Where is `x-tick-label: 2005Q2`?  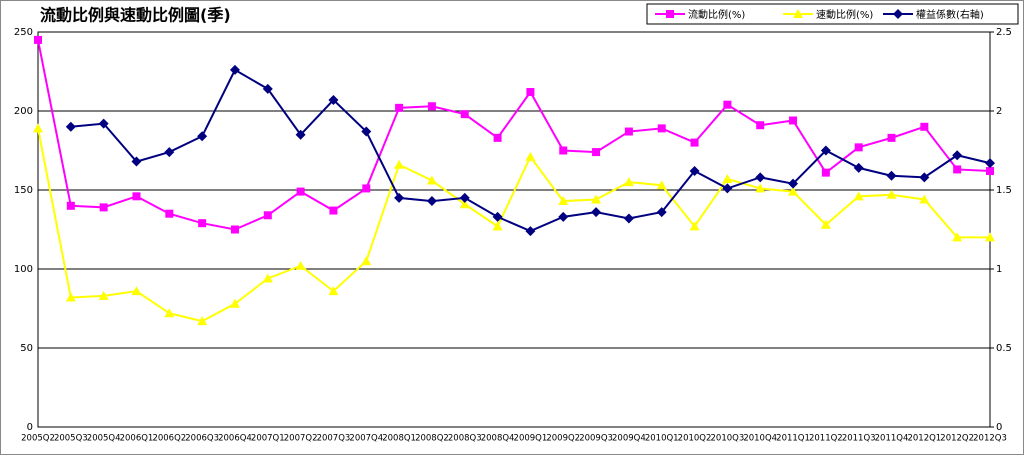 x-tick-label: 2005Q2 is located at coordinates (38, 439).